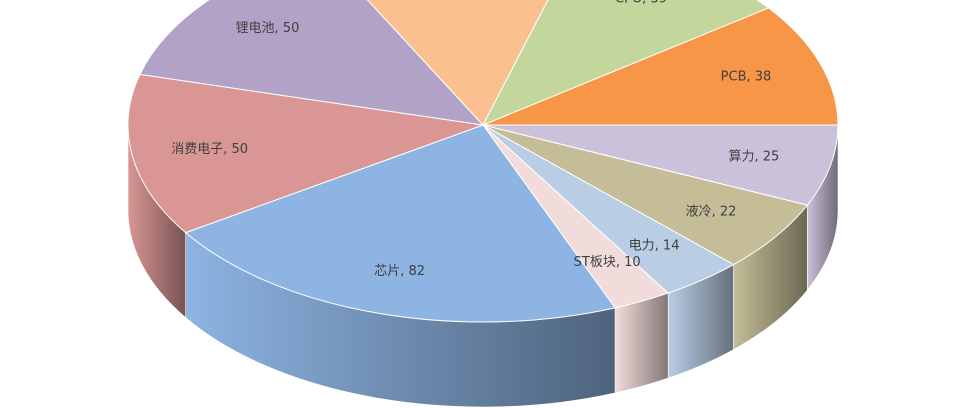  I want to click on data-label: 电力, 14, so click(654, 245).